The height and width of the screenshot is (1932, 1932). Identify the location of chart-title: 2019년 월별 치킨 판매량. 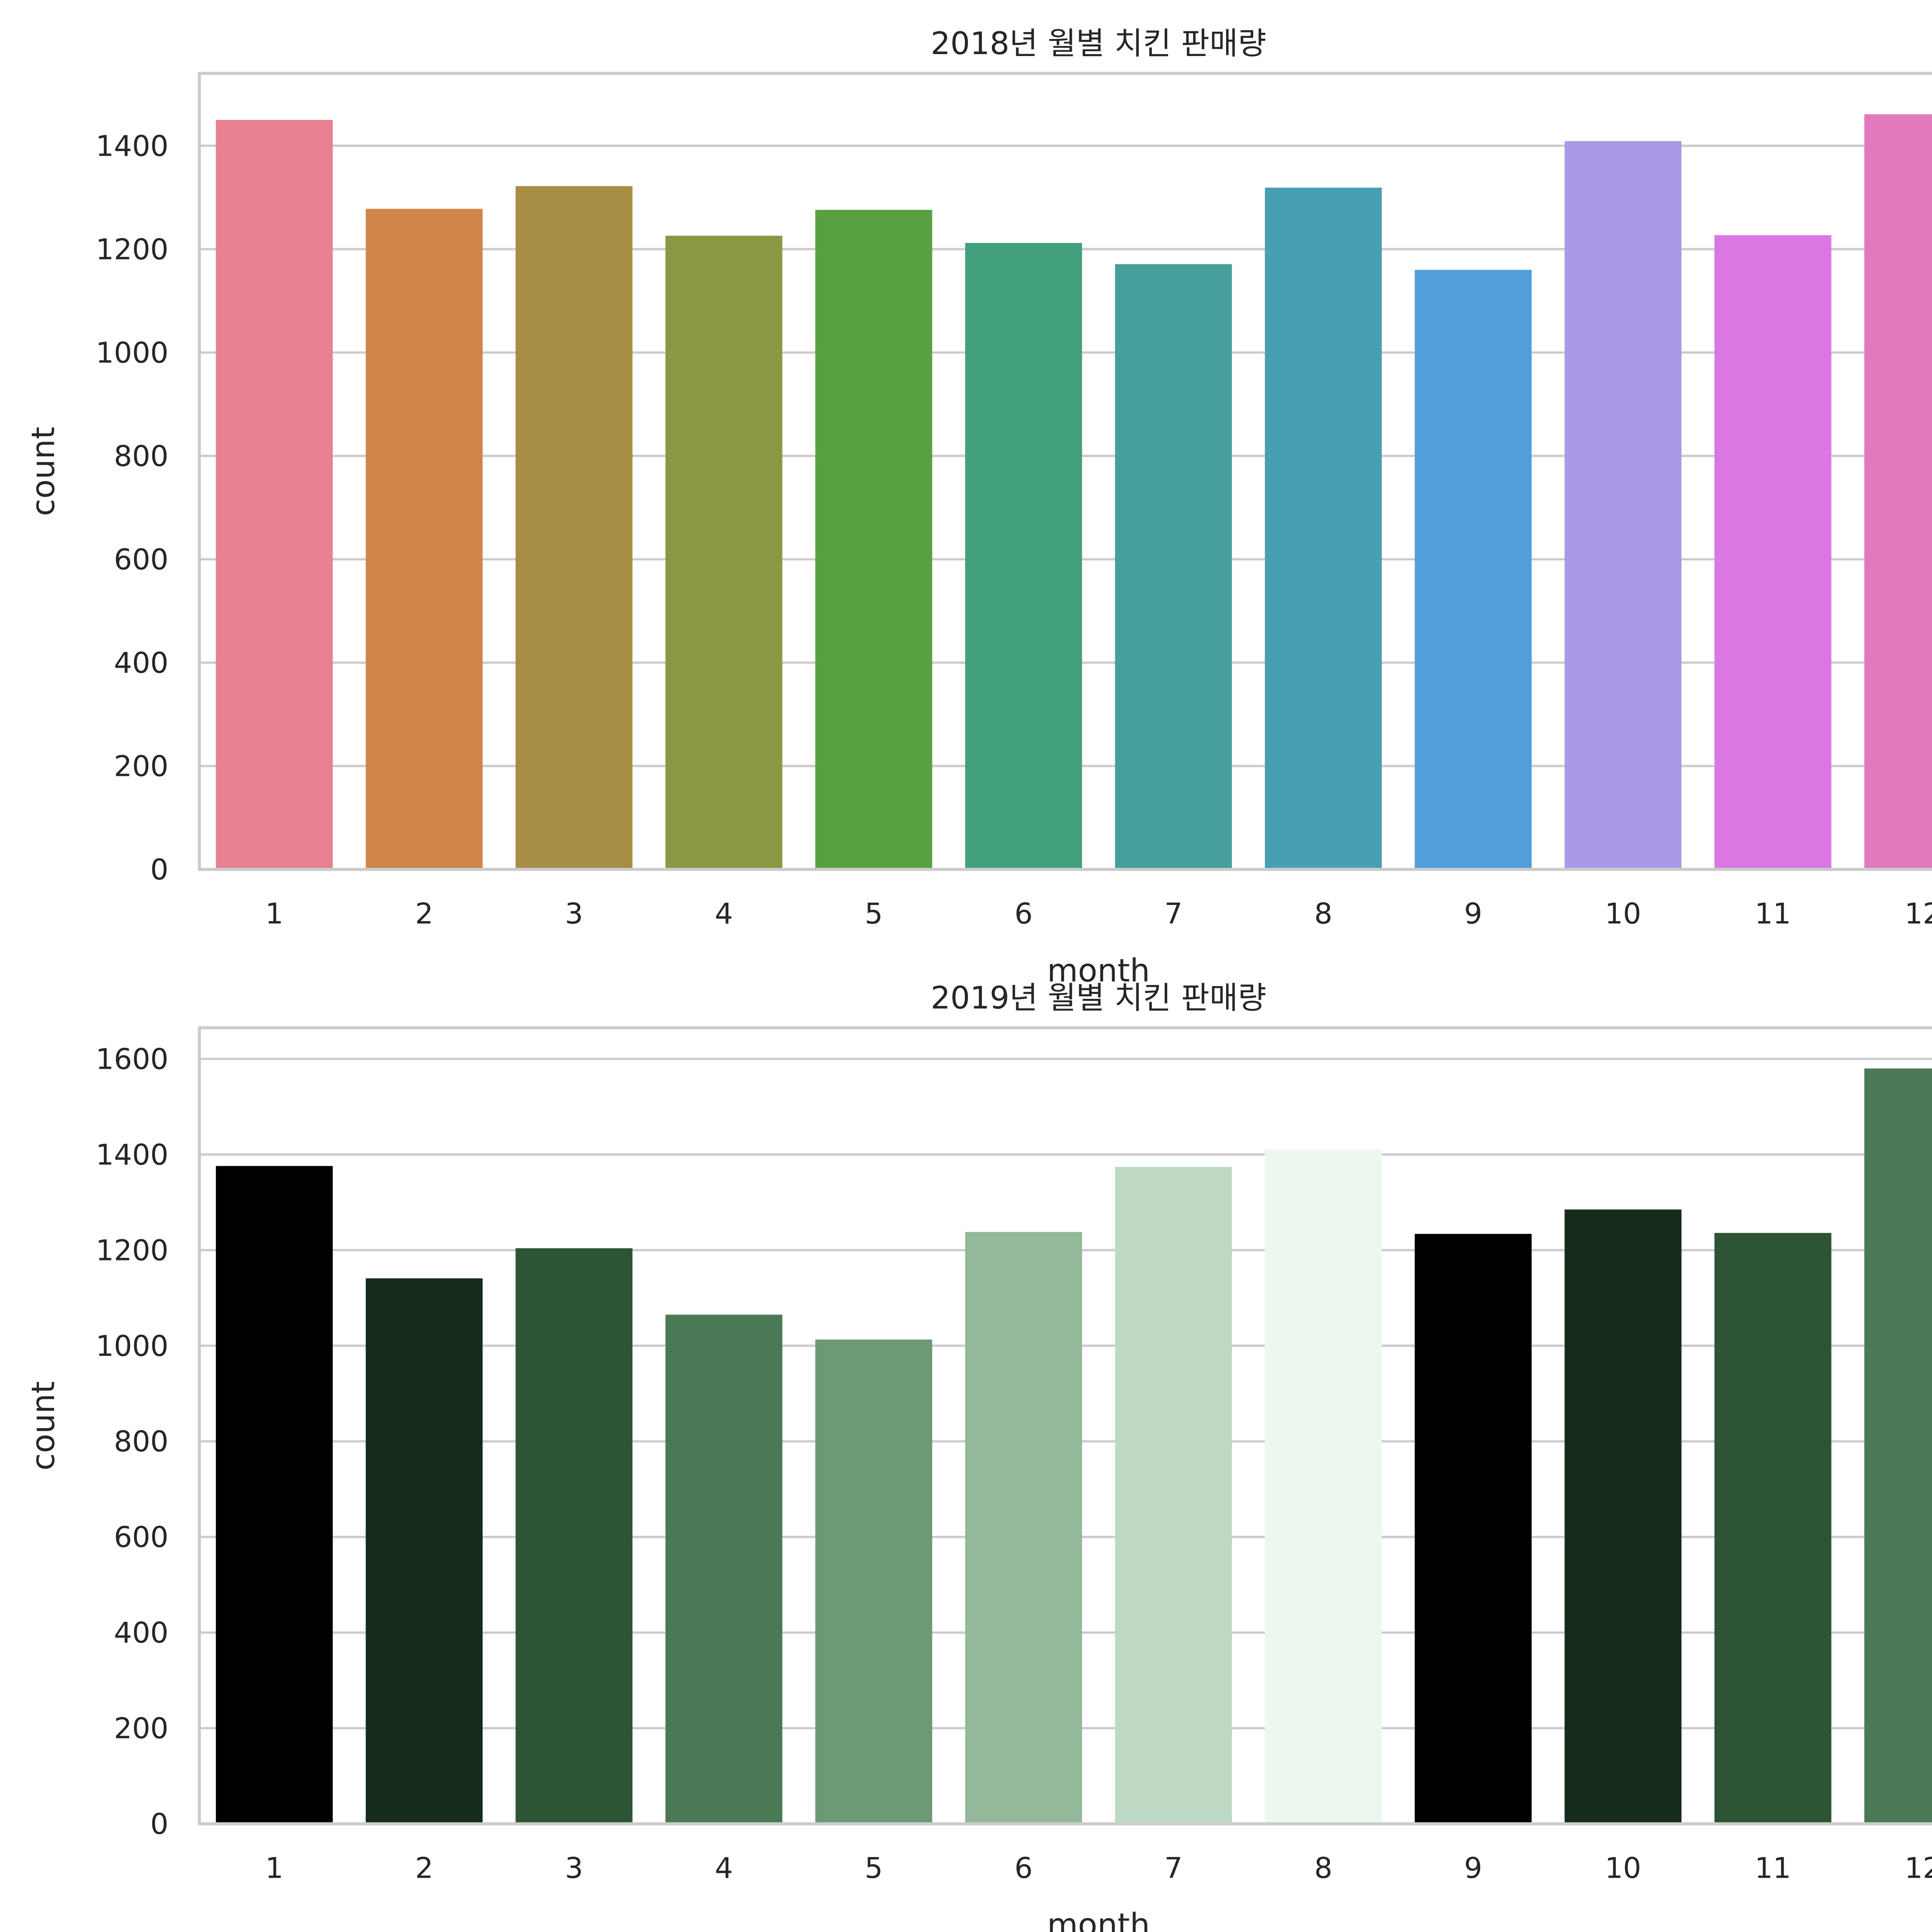
(1099, 998).